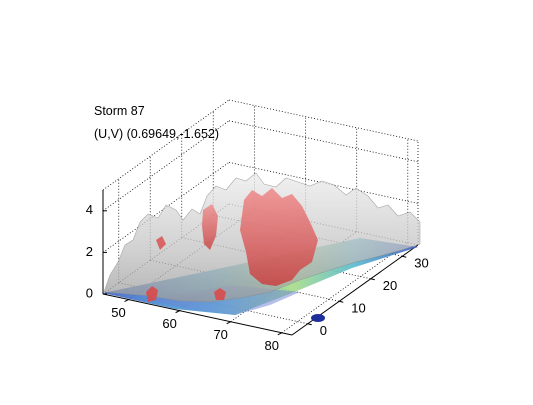 This screenshot has width=533, height=405. I want to click on x-tick-label: 80, so click(272, 345).